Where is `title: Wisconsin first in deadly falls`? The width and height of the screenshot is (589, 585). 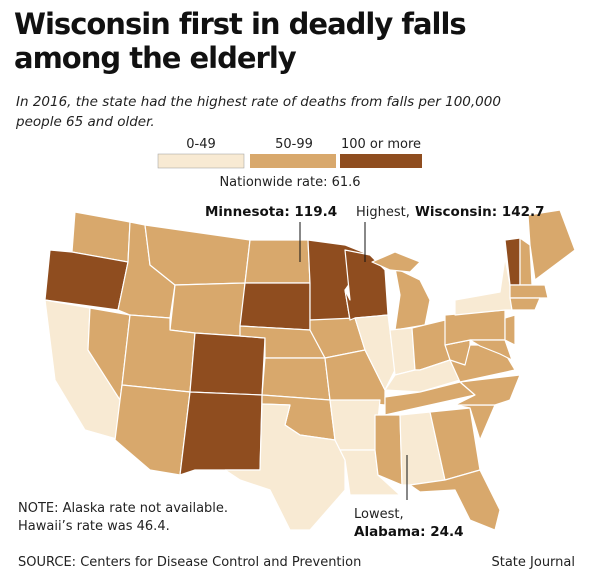 title: Wisconsin first in deadly falls is located at coordinates (240, 24).